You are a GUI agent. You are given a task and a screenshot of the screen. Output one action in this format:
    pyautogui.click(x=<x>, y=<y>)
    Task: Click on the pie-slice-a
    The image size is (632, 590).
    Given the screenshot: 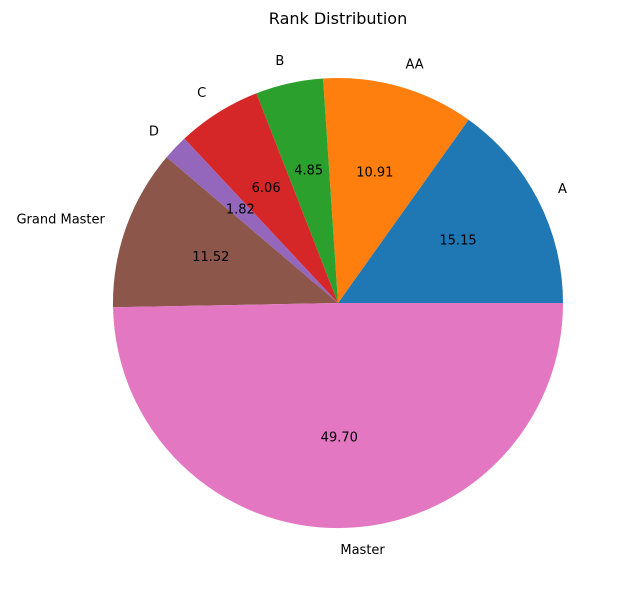 What is the action you would take?
    pyautogui.click(x=450, y=211)
    